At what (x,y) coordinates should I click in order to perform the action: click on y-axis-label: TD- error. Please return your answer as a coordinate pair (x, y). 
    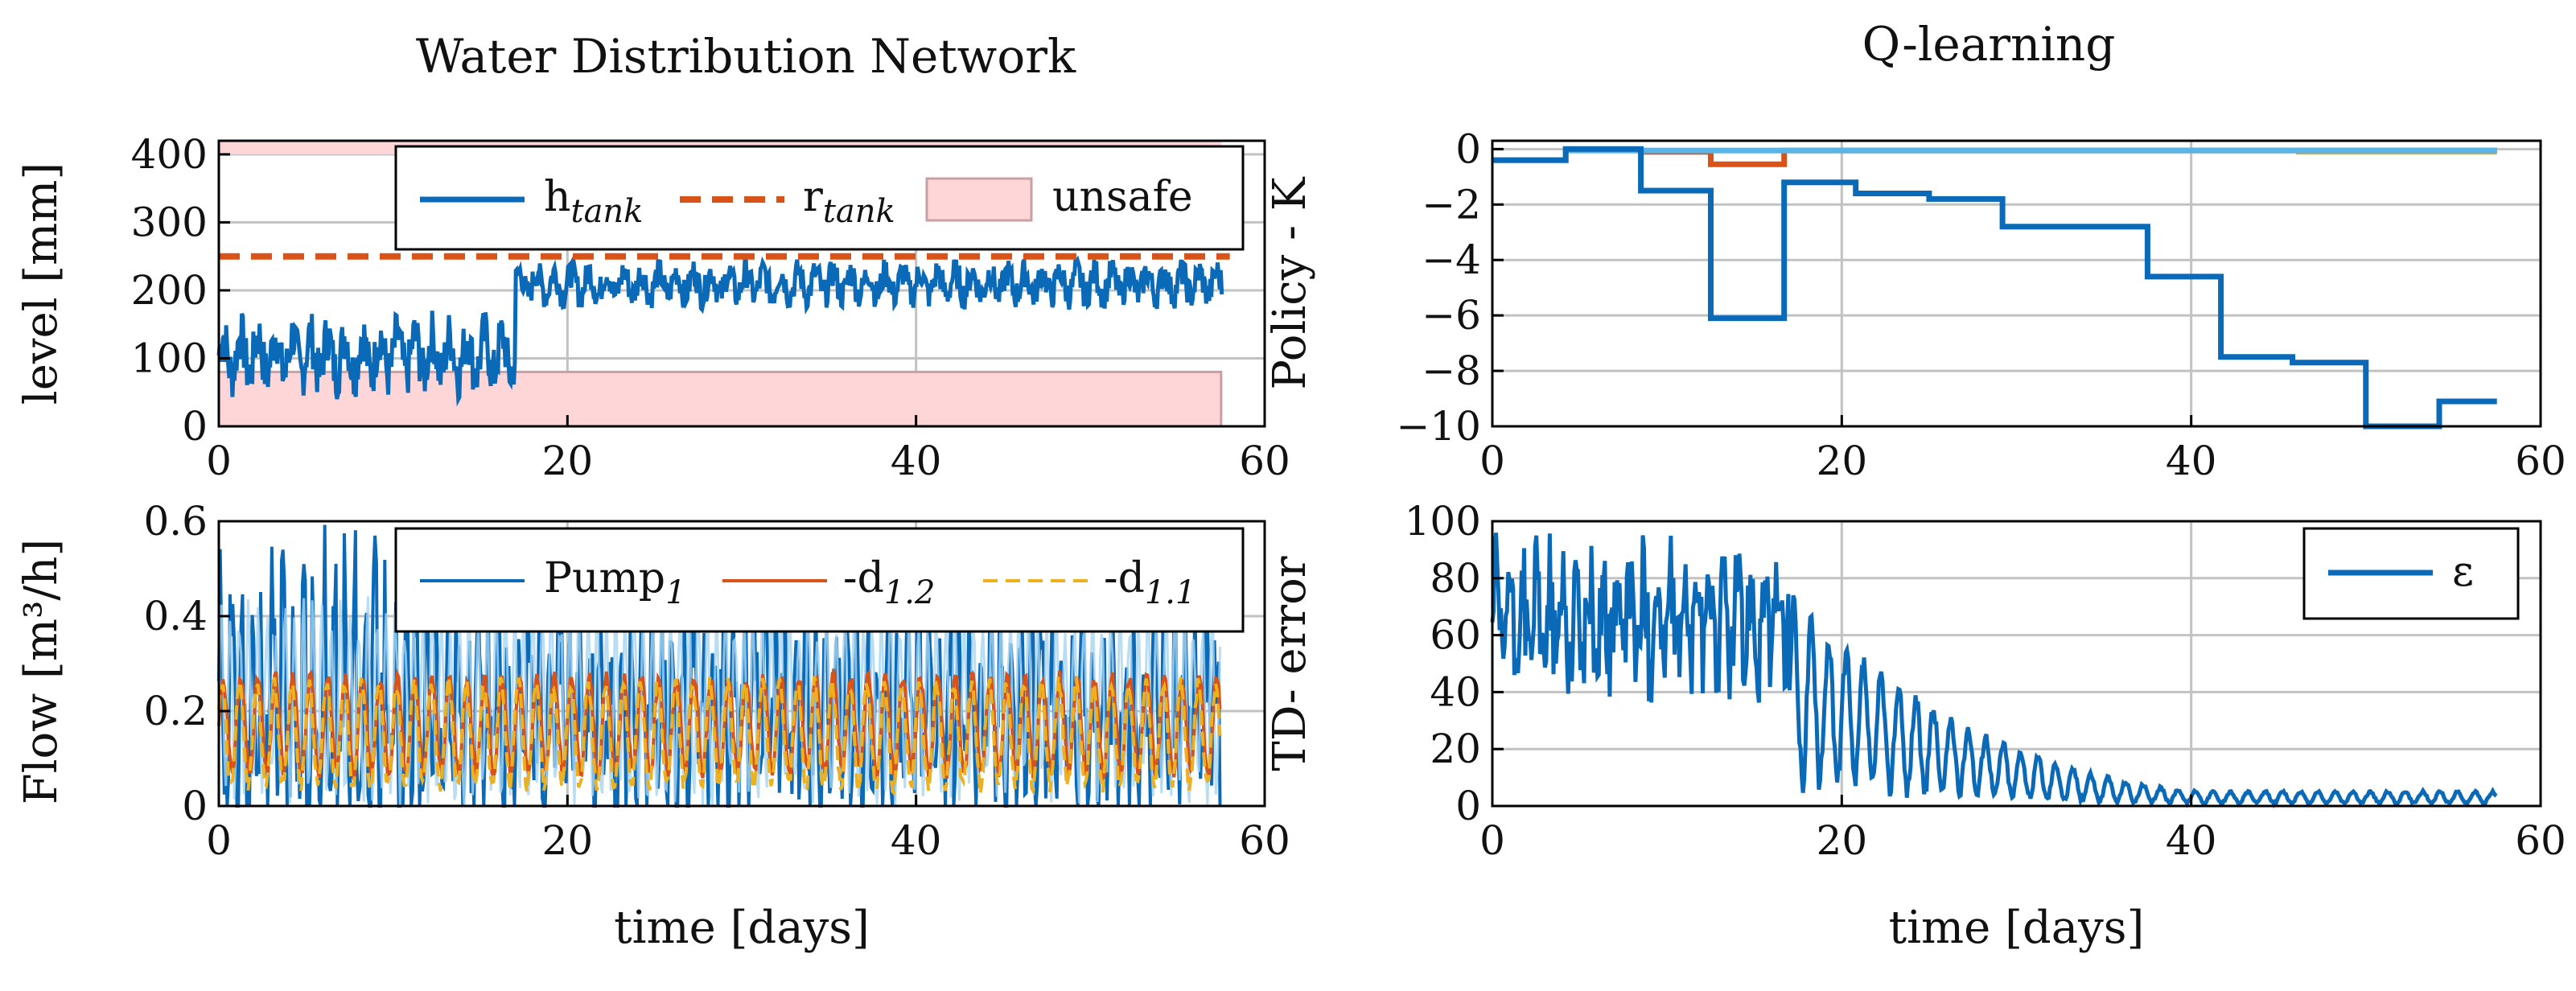
    Looking at the image, I should click on (1290, 663).